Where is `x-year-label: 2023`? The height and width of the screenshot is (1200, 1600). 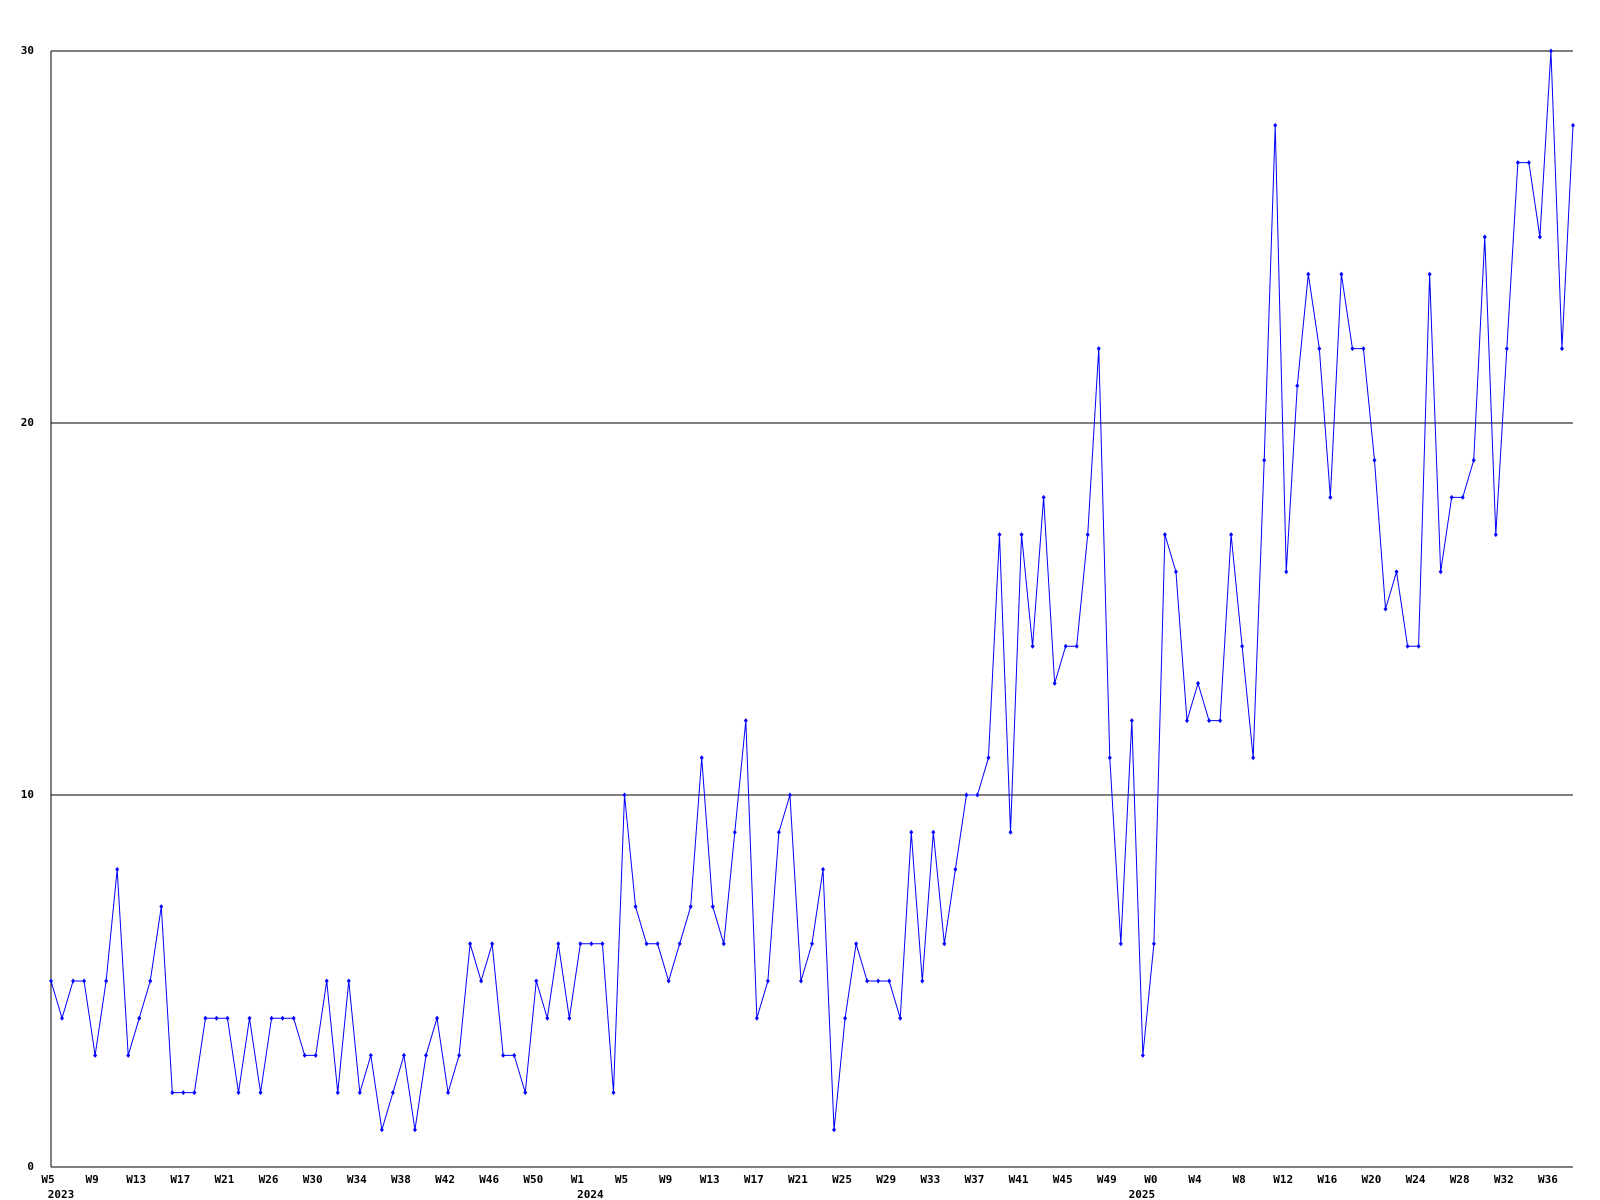
x-year-label: 2023 is located at coordinates (61, 1194).